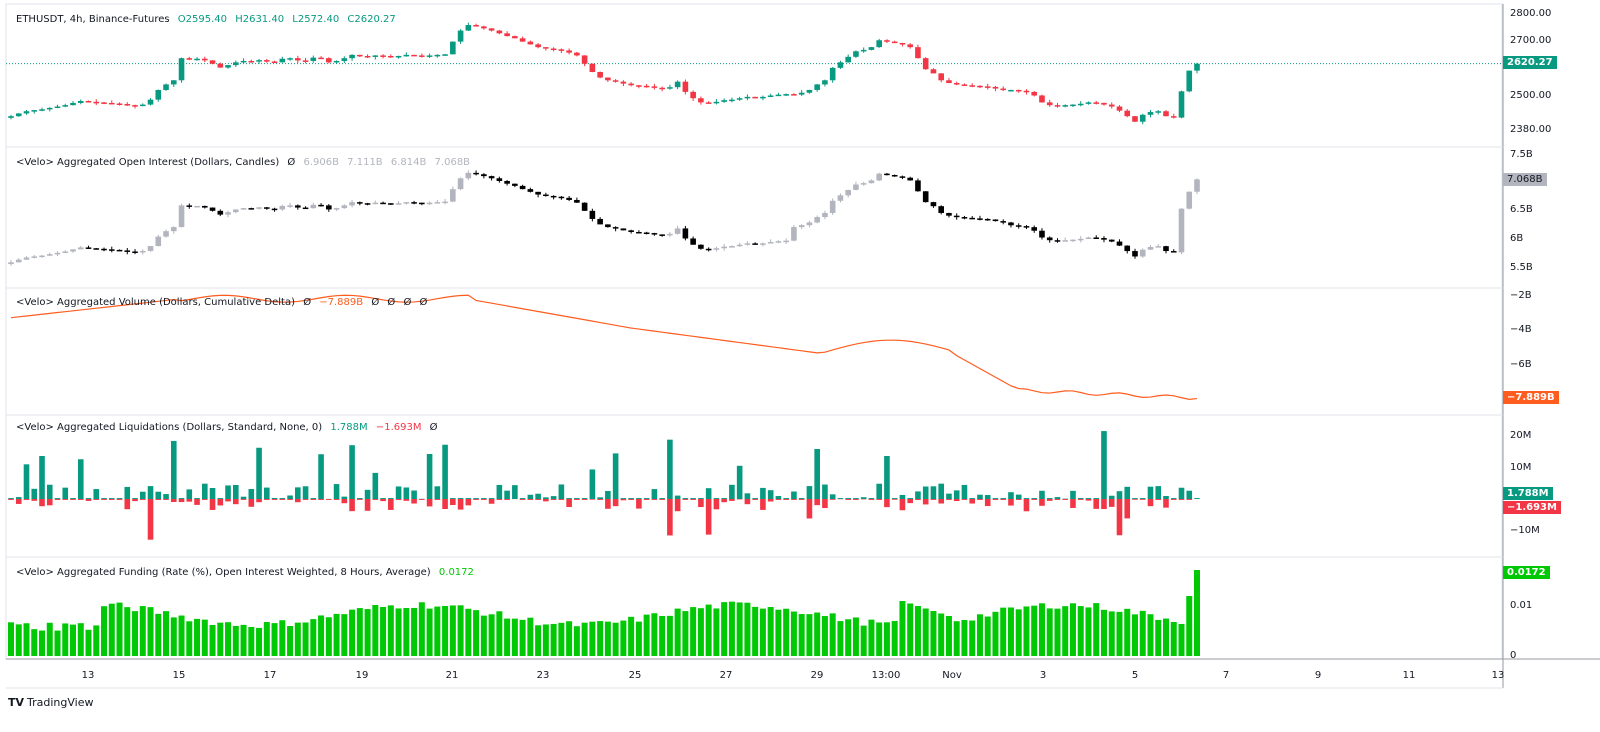 The height and width of the screenshot is (732, 1600). I want to click on time-axis-tick: 11, so click(1409, 675).